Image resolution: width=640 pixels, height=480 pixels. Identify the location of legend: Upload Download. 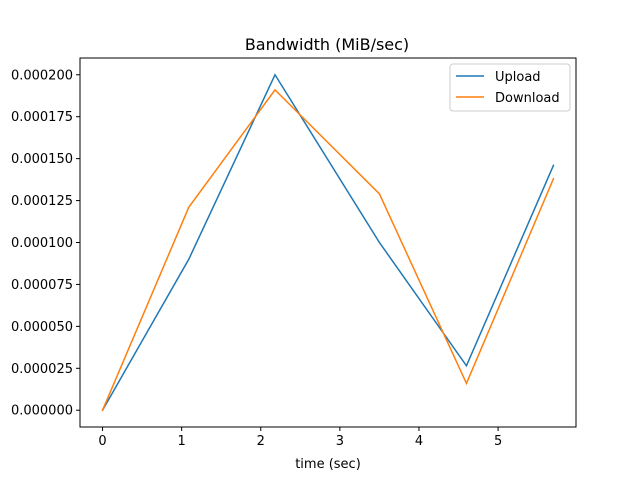
(510, 87).